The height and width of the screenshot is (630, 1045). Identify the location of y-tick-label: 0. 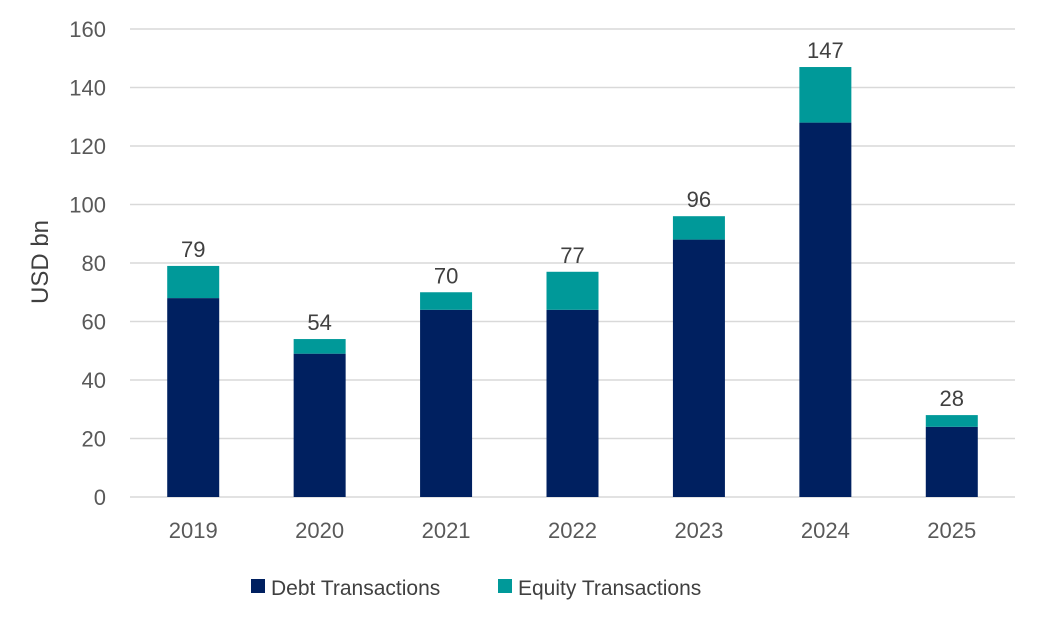
(100, 497).